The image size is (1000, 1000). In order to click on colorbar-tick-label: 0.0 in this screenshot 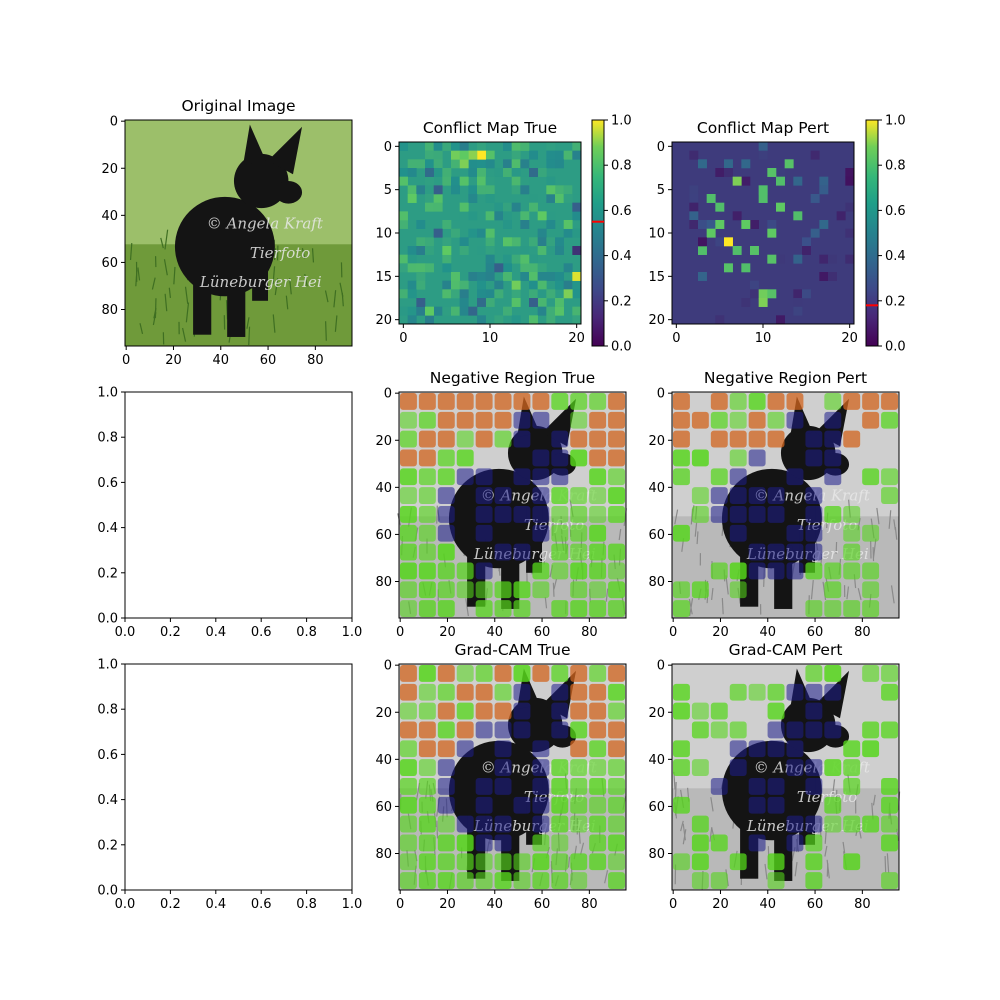, I will do `click(621, 347)`.